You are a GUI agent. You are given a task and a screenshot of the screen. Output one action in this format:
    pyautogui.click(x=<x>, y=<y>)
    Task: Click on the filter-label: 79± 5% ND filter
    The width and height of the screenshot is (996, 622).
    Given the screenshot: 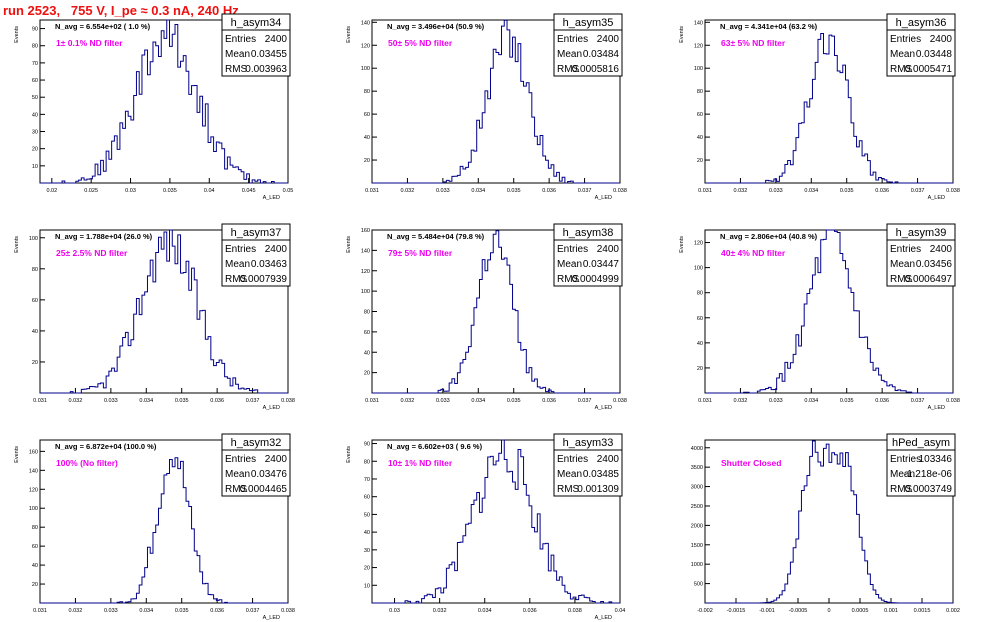 What is the action you would take?
    pyautogui.click(x=420, y=253)
    